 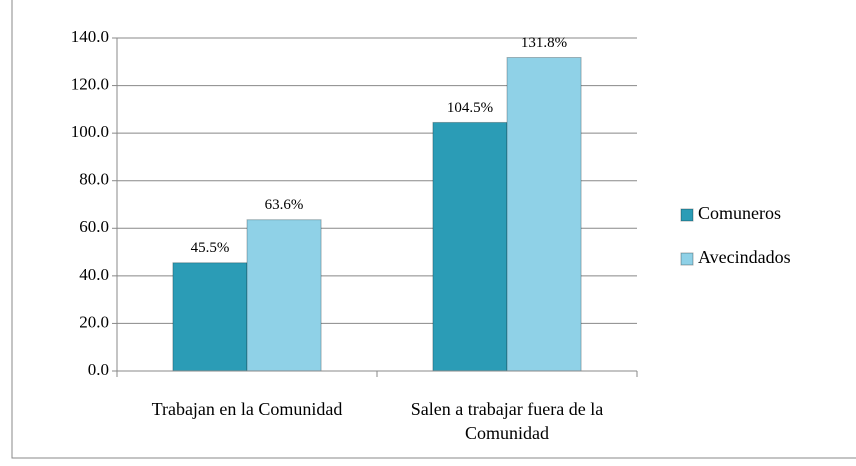 What do you see at coordinates (744, 257) in the screenshot?
I see `legend-label: Avecindados` at bounding box center [744, 257].